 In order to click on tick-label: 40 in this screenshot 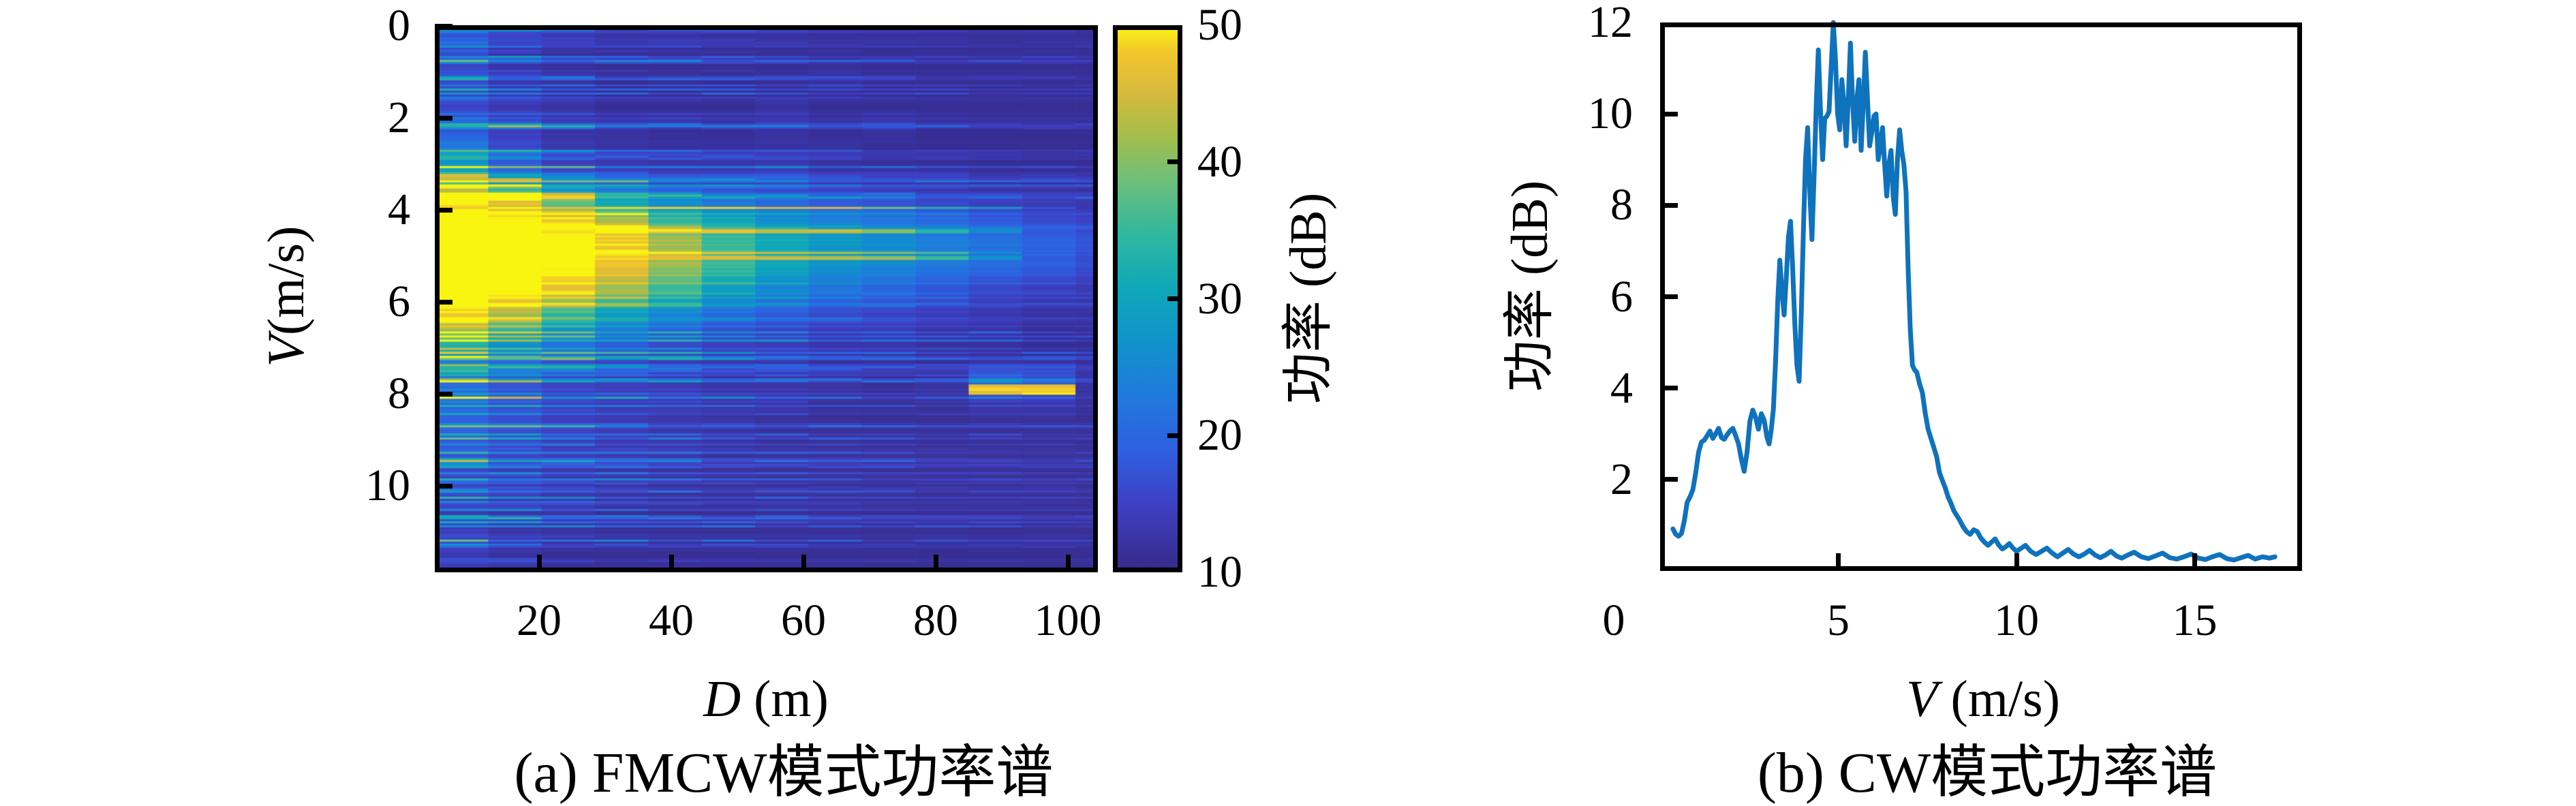, I will do `click(671, 620)`.